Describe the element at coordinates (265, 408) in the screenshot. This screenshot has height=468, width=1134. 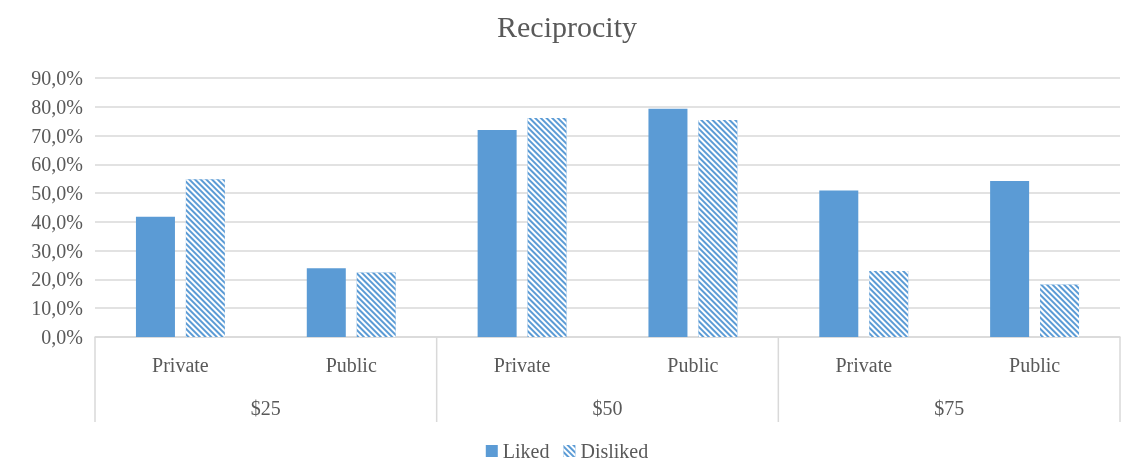
I see `text: $25` at that location.